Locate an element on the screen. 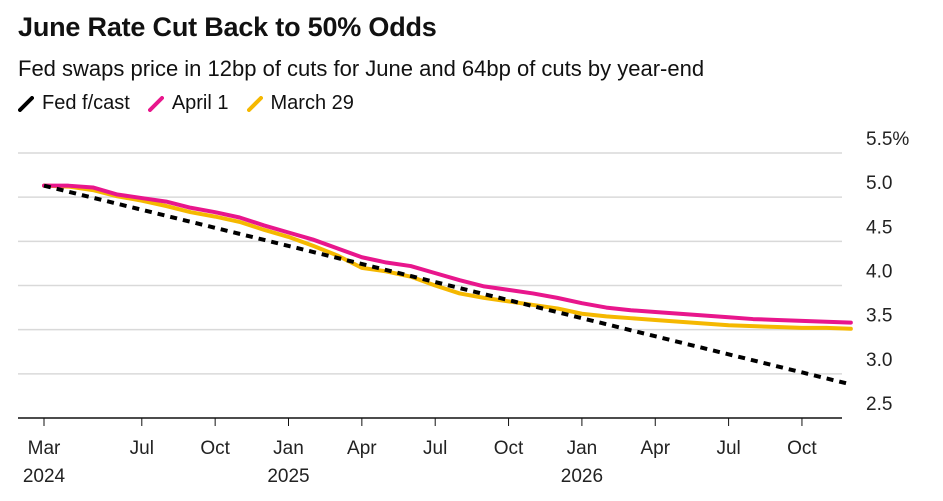  x-tick-year-label: 2024 is located at coordinates (44, 476).